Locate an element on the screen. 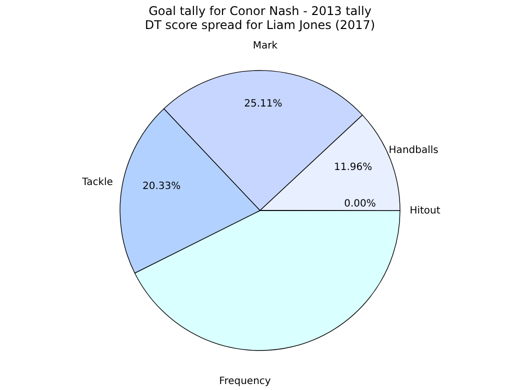  text: 0.00% is located at coordinates (360, 204).